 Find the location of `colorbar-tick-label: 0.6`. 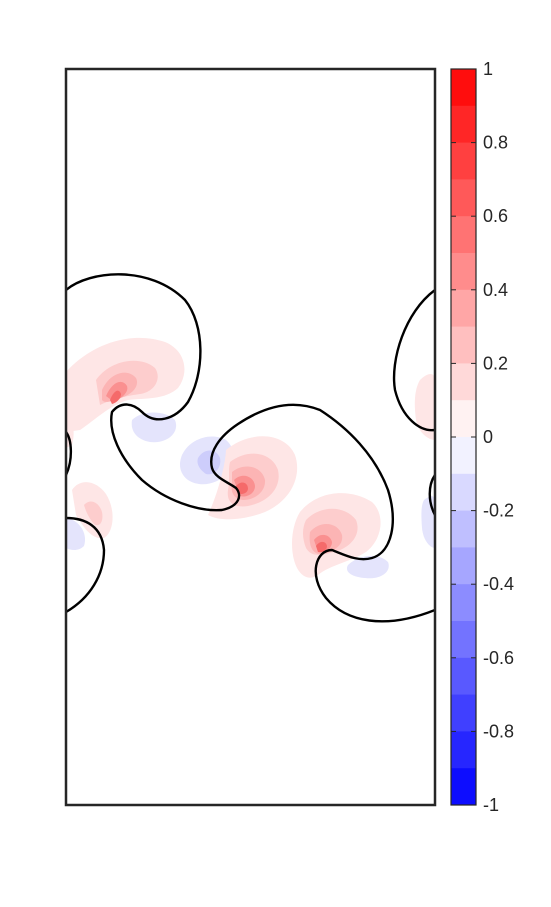

colorbar-tick-label: 0.6 is located at coordinates (495, 216).